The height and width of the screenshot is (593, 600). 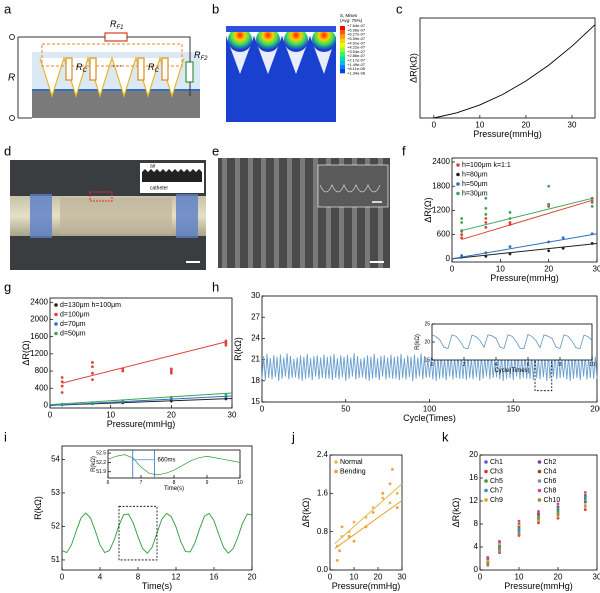 I want to click on y-tick-label: 1200, so click(x=441, y=210).